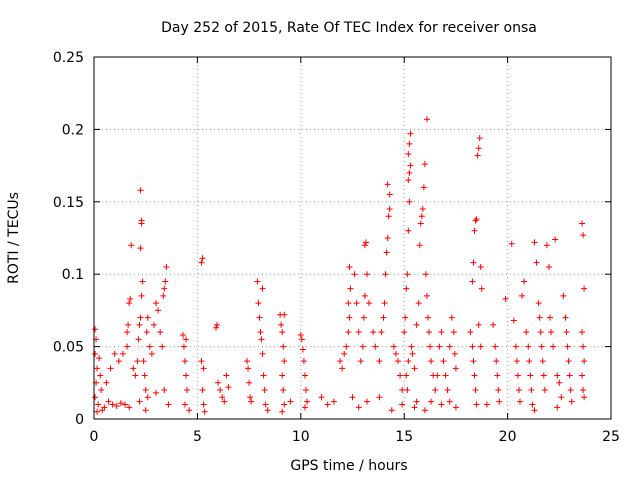  What do you see at coordinates (68, 348) in the screenshot?
I see `y-tick-label: 0.05` at bounding box center [68, 348].